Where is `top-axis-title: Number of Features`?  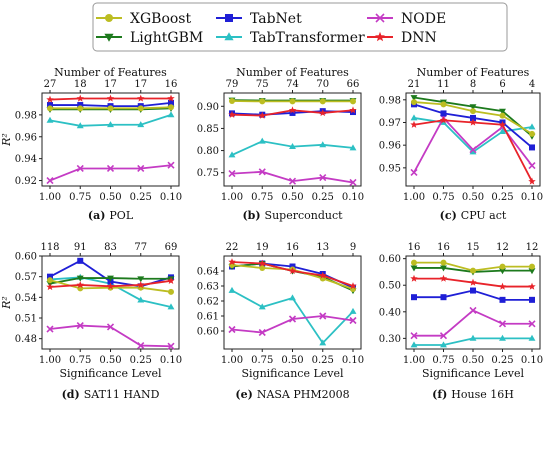 top-axis-title: Number of Features is located at coordinates (110, 72).